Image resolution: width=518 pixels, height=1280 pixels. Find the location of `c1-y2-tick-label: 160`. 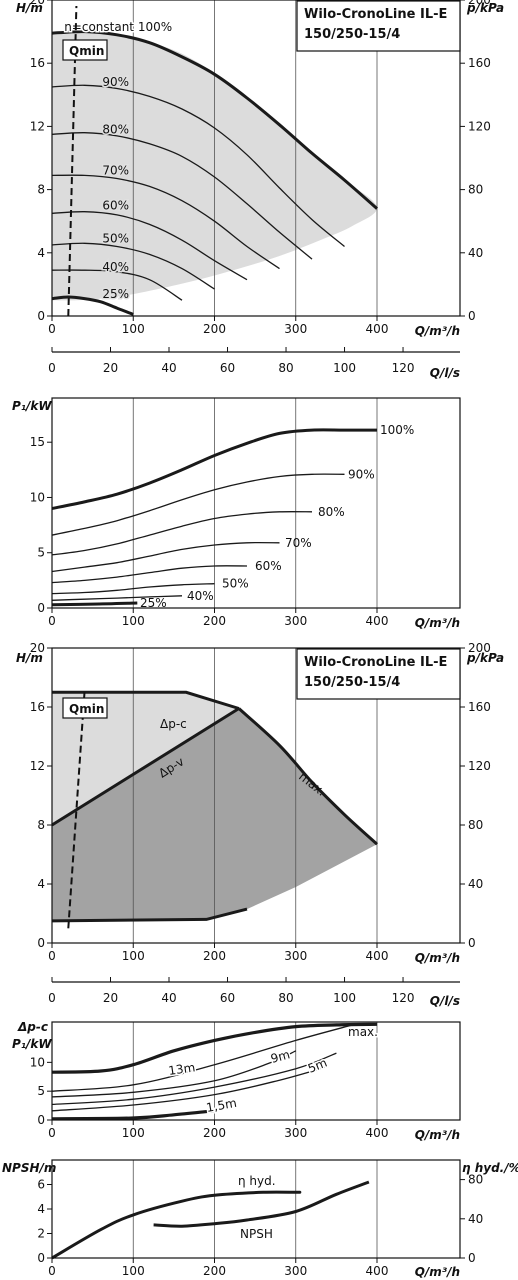

c1-y2-tick-label: 160 is located at coordinates (479, 63).